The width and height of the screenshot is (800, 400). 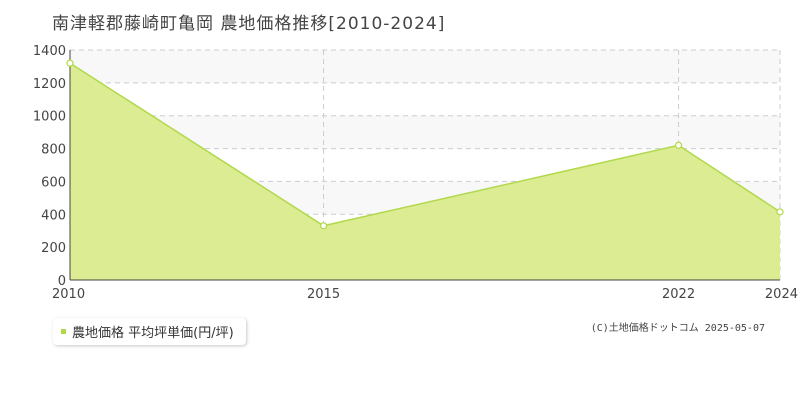 I want to click on y-tick-label: 1200, so click(x=49, y=84).